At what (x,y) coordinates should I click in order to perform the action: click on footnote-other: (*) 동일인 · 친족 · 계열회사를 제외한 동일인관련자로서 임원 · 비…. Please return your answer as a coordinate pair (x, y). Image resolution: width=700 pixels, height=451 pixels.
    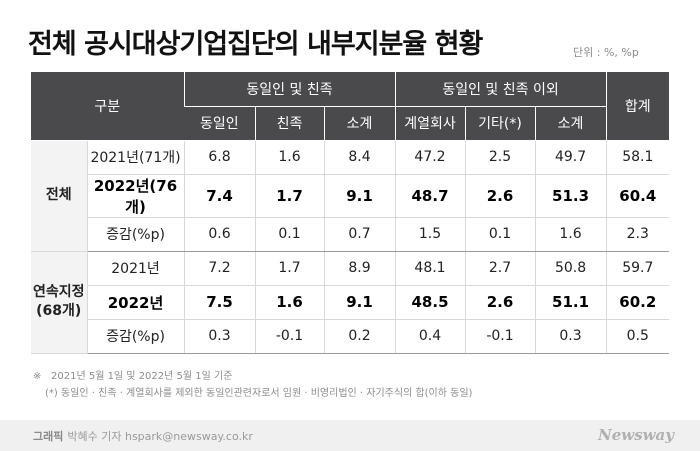
    Looking at the image, I should click on (259, 393).